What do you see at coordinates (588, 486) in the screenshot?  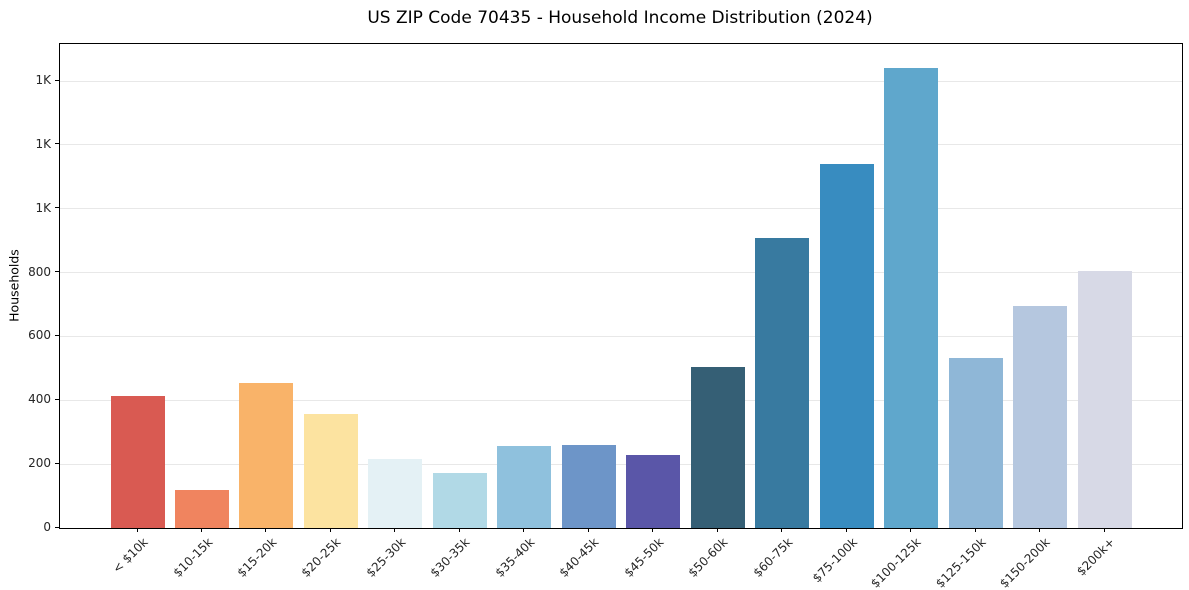 I see `bar-$40-45k` at bounding box center [588, 486].